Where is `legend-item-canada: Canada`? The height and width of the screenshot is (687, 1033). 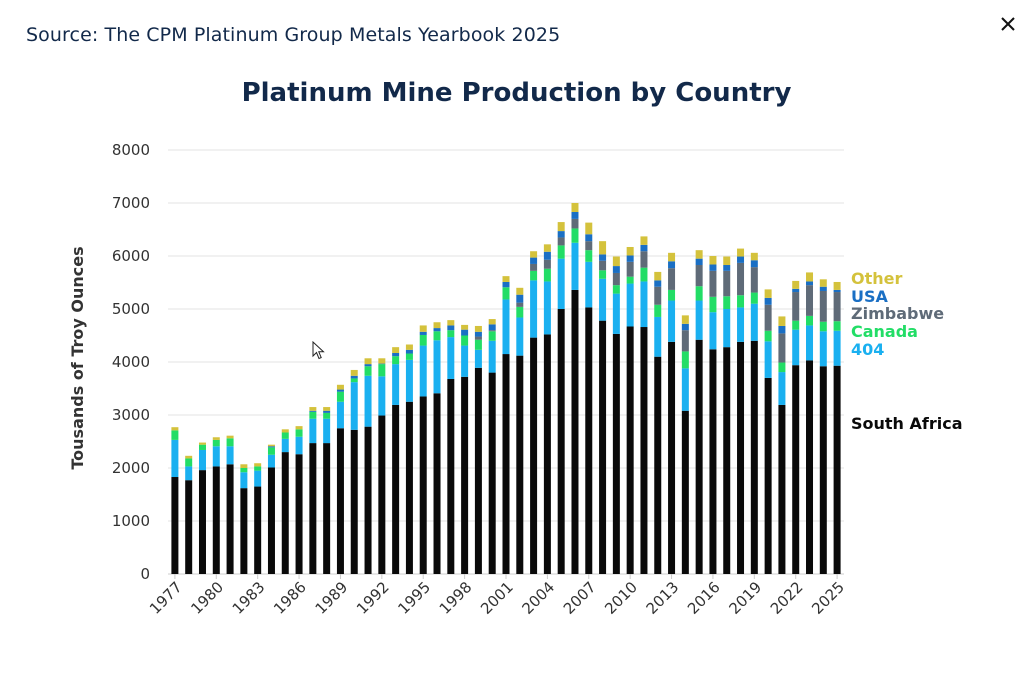
legend-item-canada: Canada is located at coordinates (884, 331).